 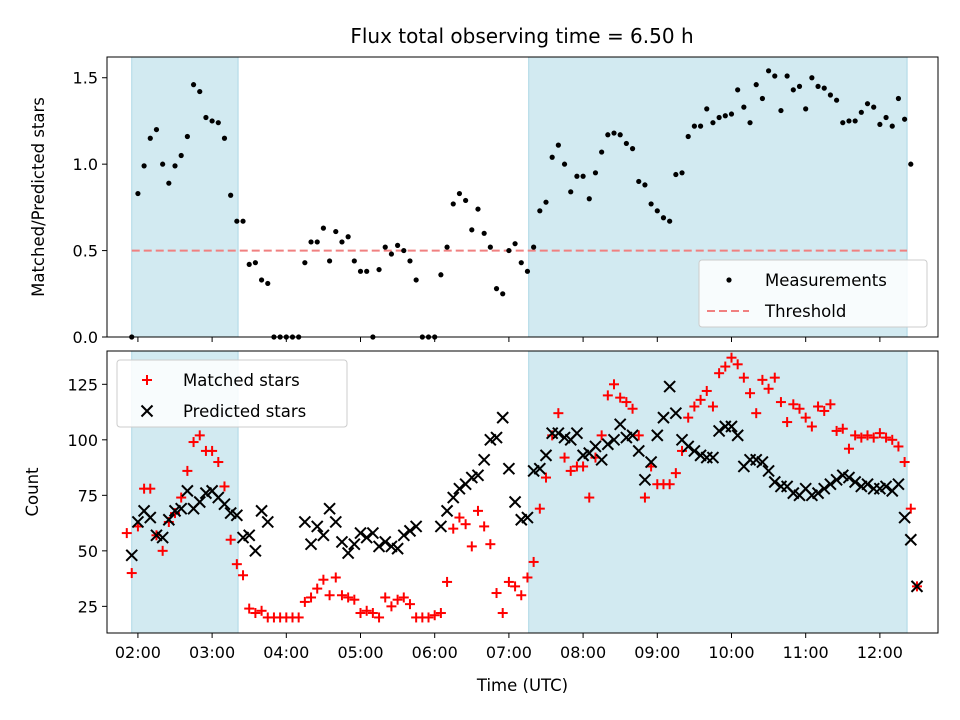 What do you see at coordinates (147, 380) in the screenshot?
I see `legend-matched-marker` at bounding box center [147, 380].